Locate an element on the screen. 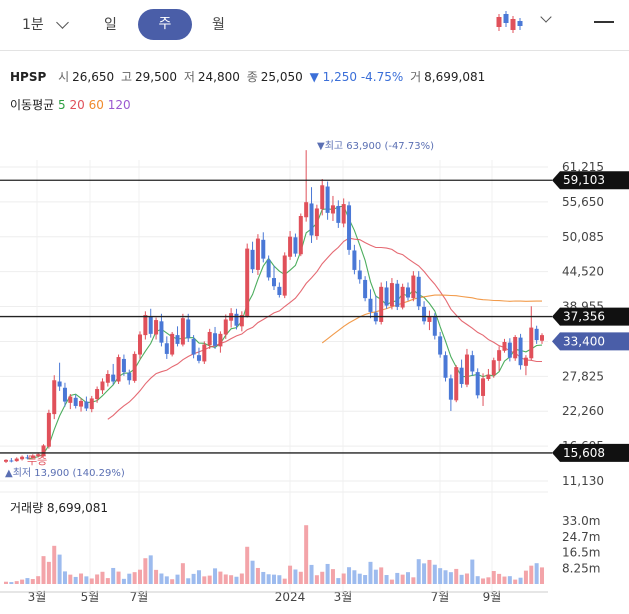 The width and height of the screenshot is (629, 614). change-value: ▼ 1,250 -4.75% is located at coordinates (356, 77).